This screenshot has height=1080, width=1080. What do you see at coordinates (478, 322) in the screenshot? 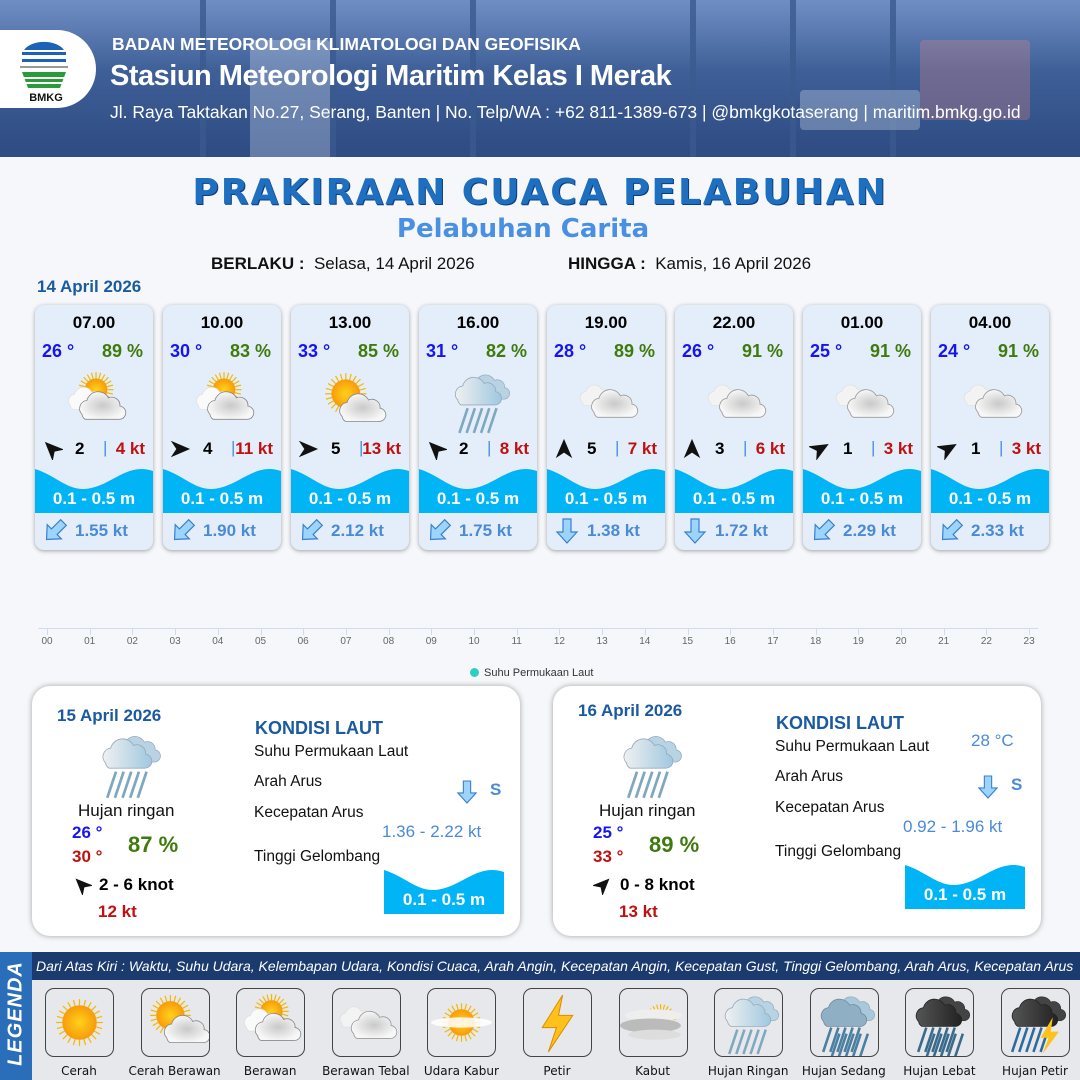
I see `forecast-time: 16.00` at bounding box center [478, 322].